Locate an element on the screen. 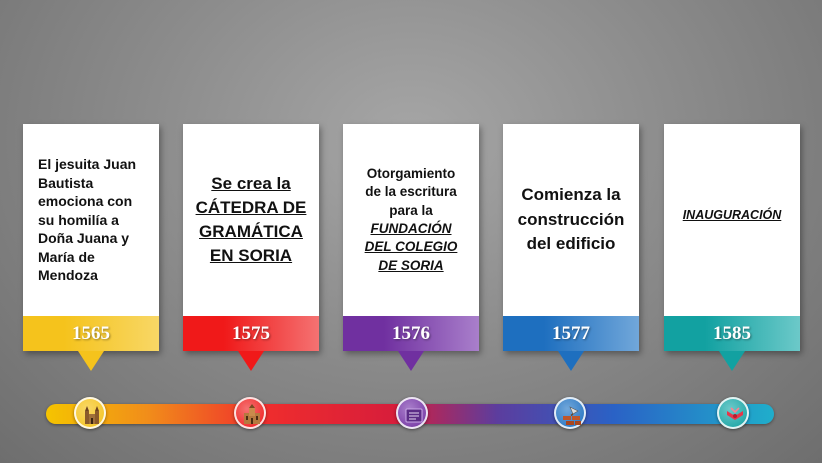 Image resolution: width=822 pixels, height=463 pixels. year-label: 1577 is located at coordinates (571, 333).